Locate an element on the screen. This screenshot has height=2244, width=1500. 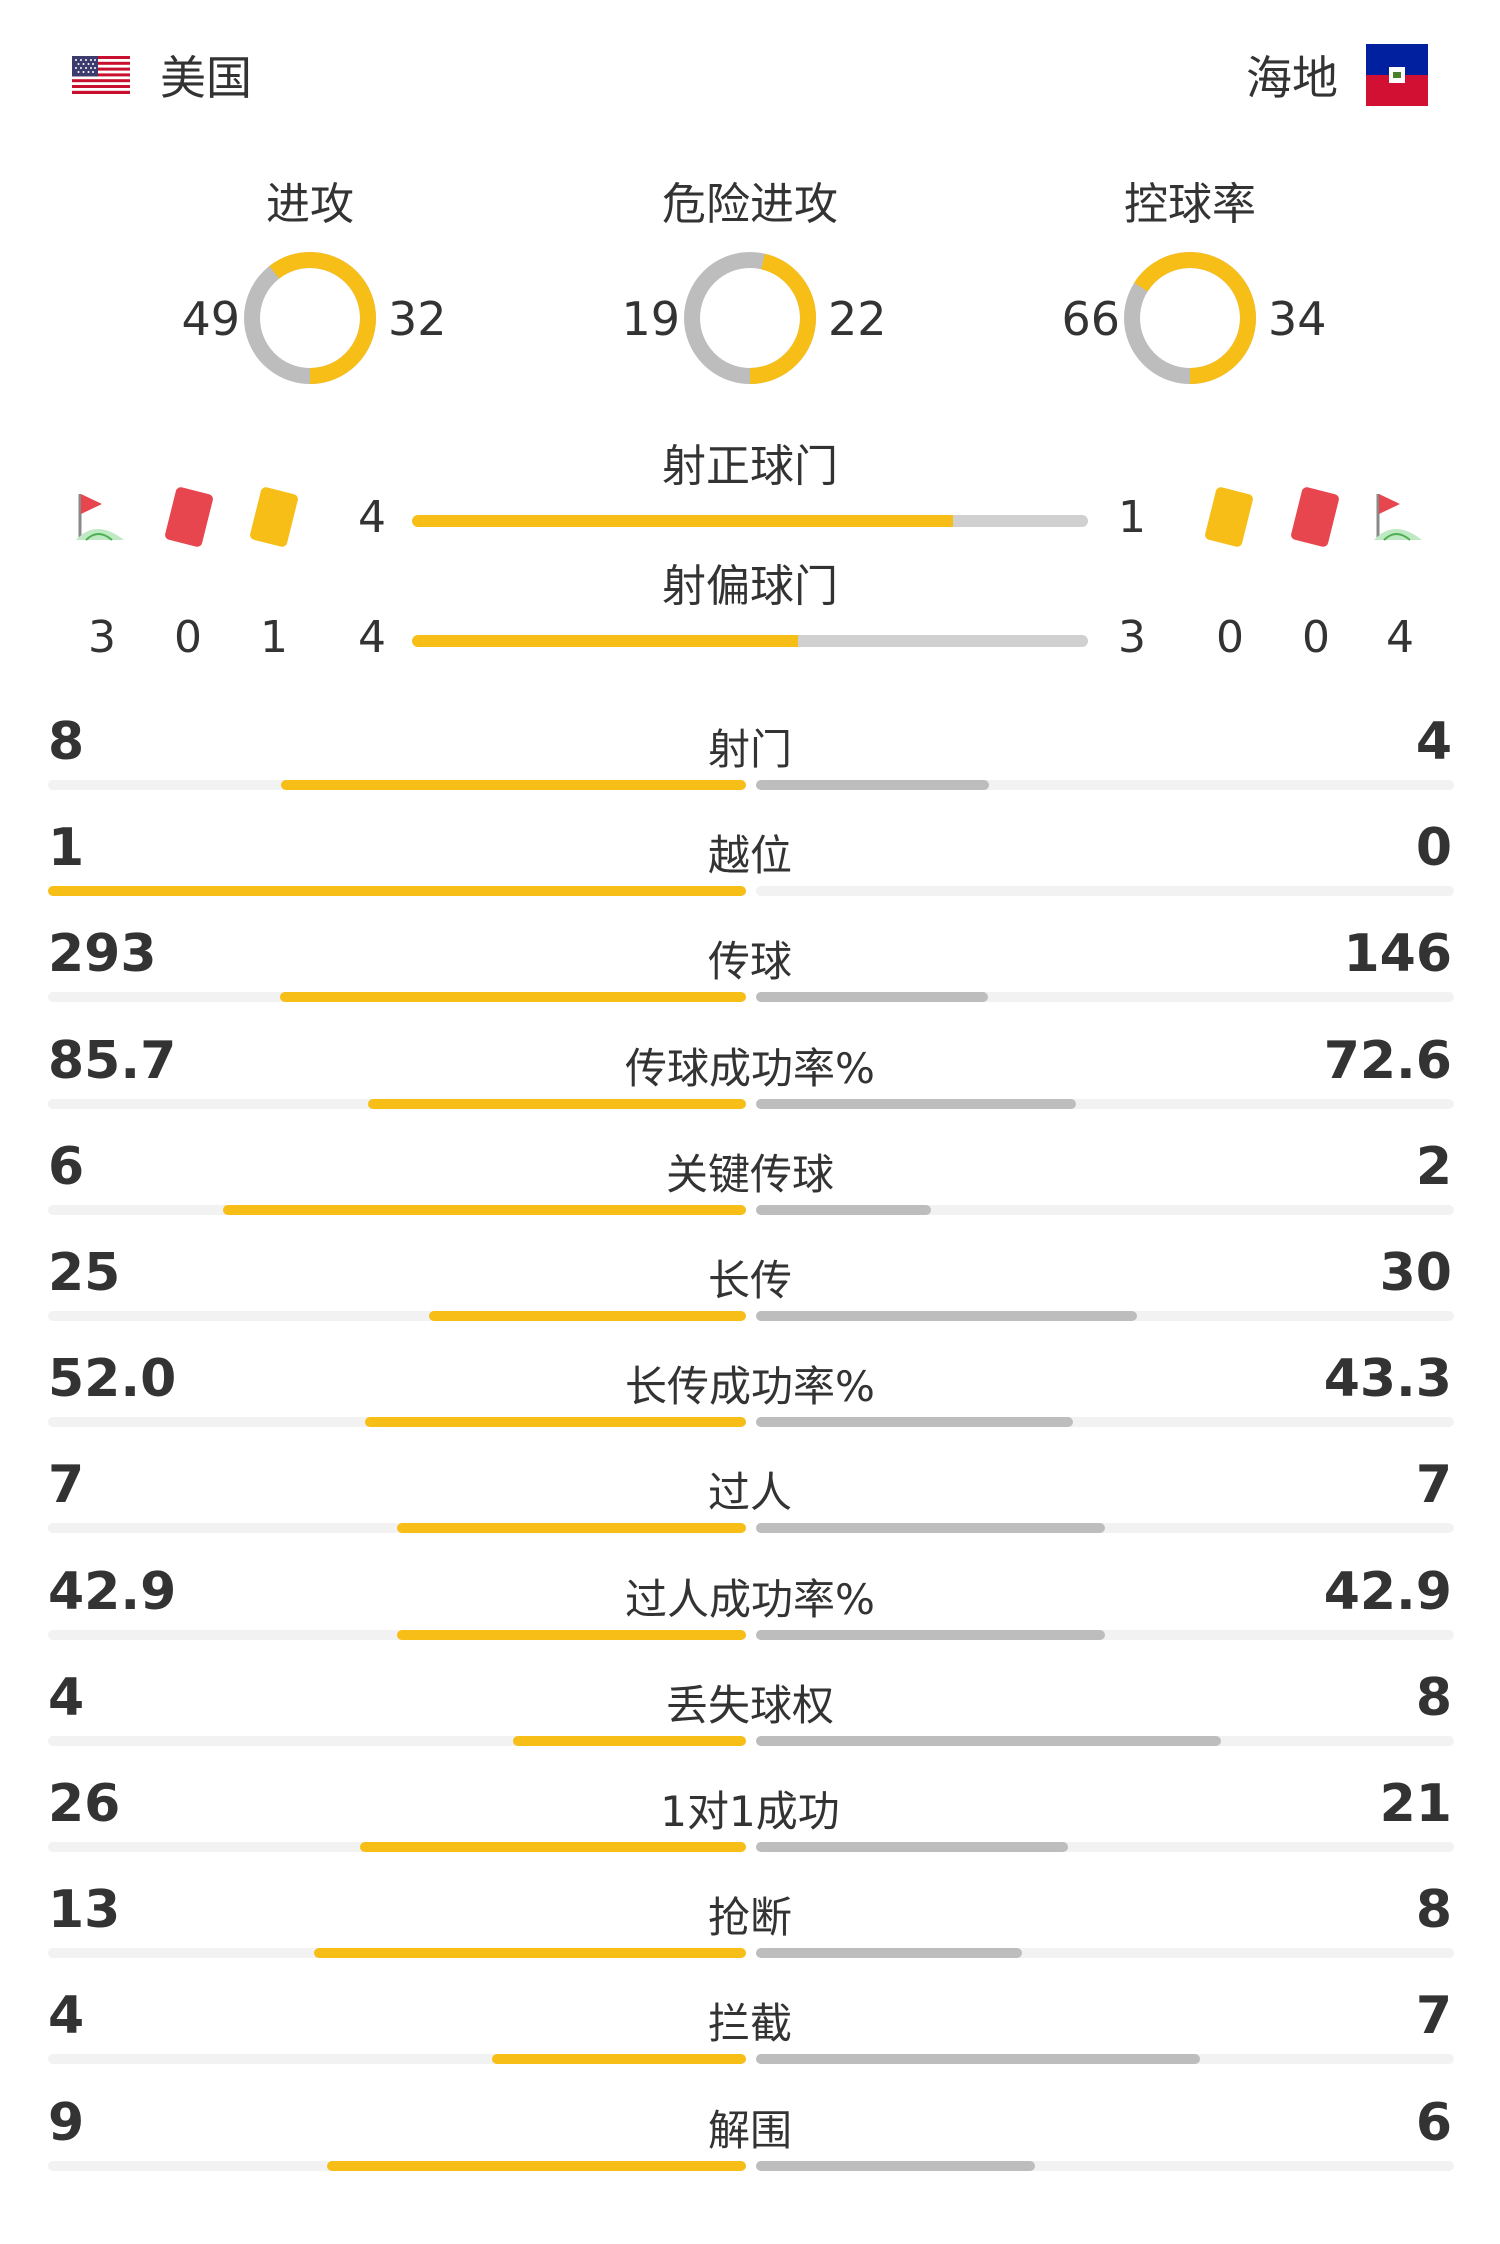
away-shots-on-target: 1 is located at coordinates (1132, 517).